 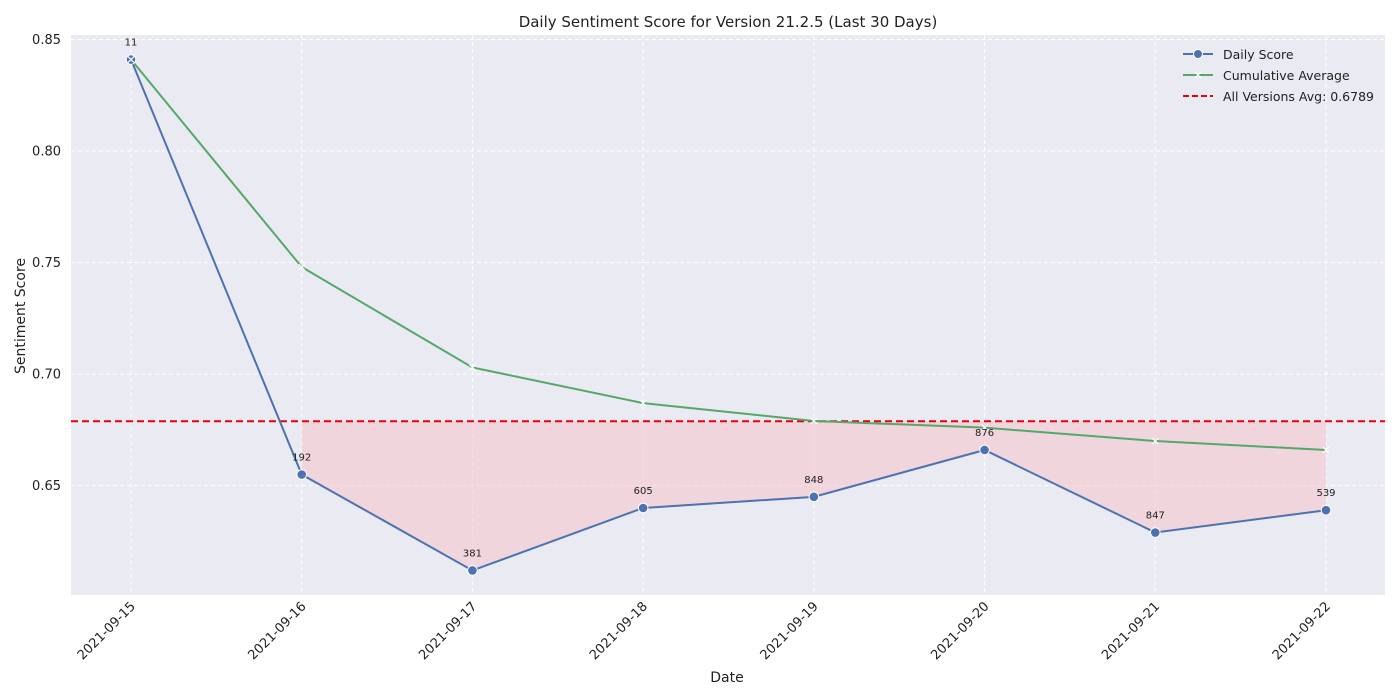 I want to click on x-tick-label: 2021-09-17, so click(x=448, y=631).